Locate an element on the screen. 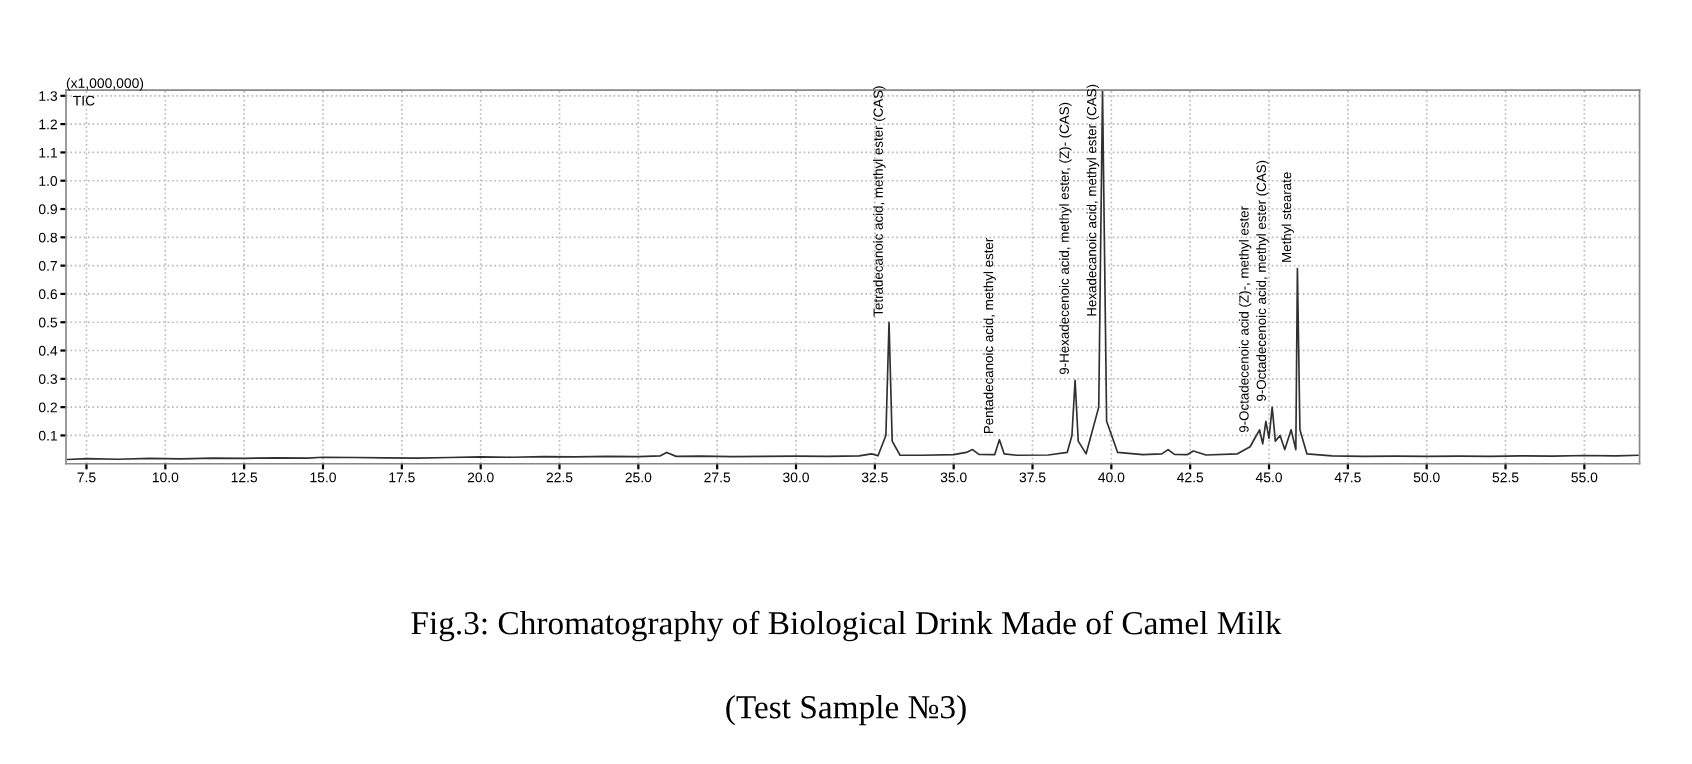 The width and height of the screenshot is (1692, 764). text: (Test Sample №3) is located at coordinates (846, 710).